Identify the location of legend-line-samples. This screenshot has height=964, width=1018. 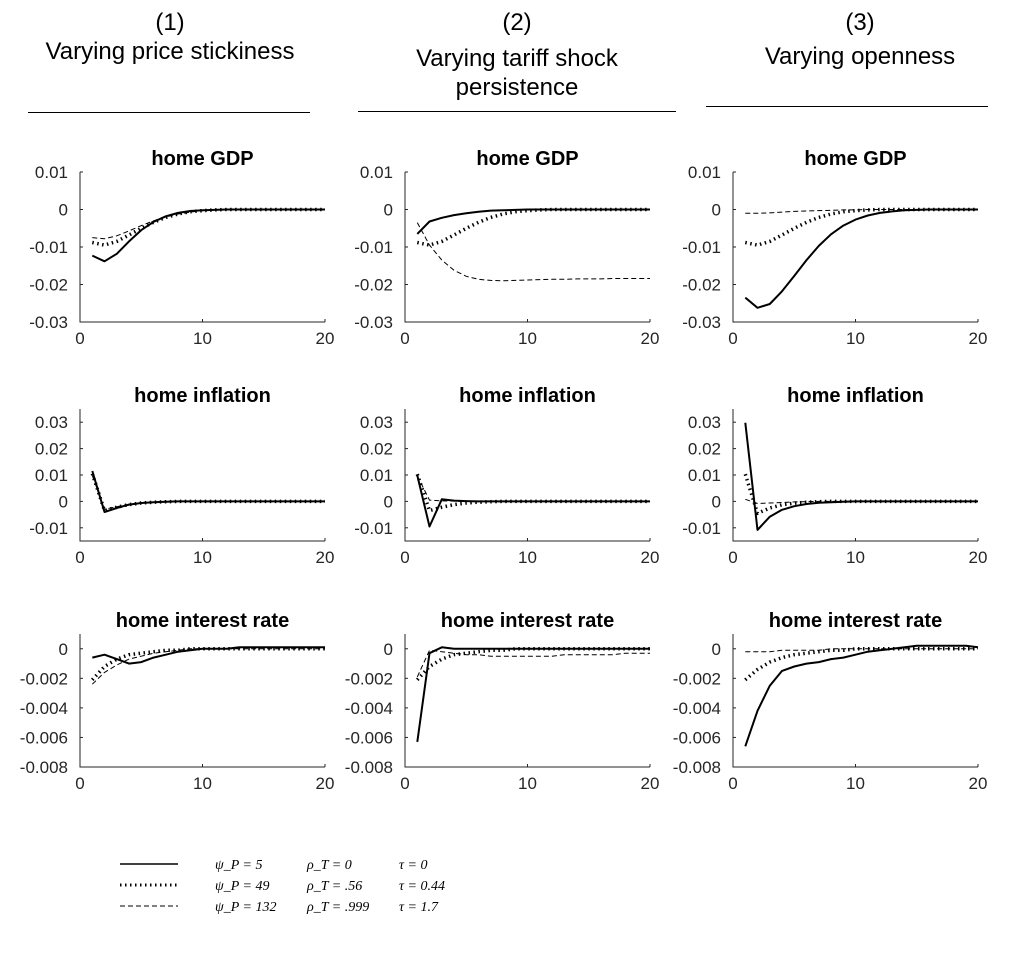
(149, 885).